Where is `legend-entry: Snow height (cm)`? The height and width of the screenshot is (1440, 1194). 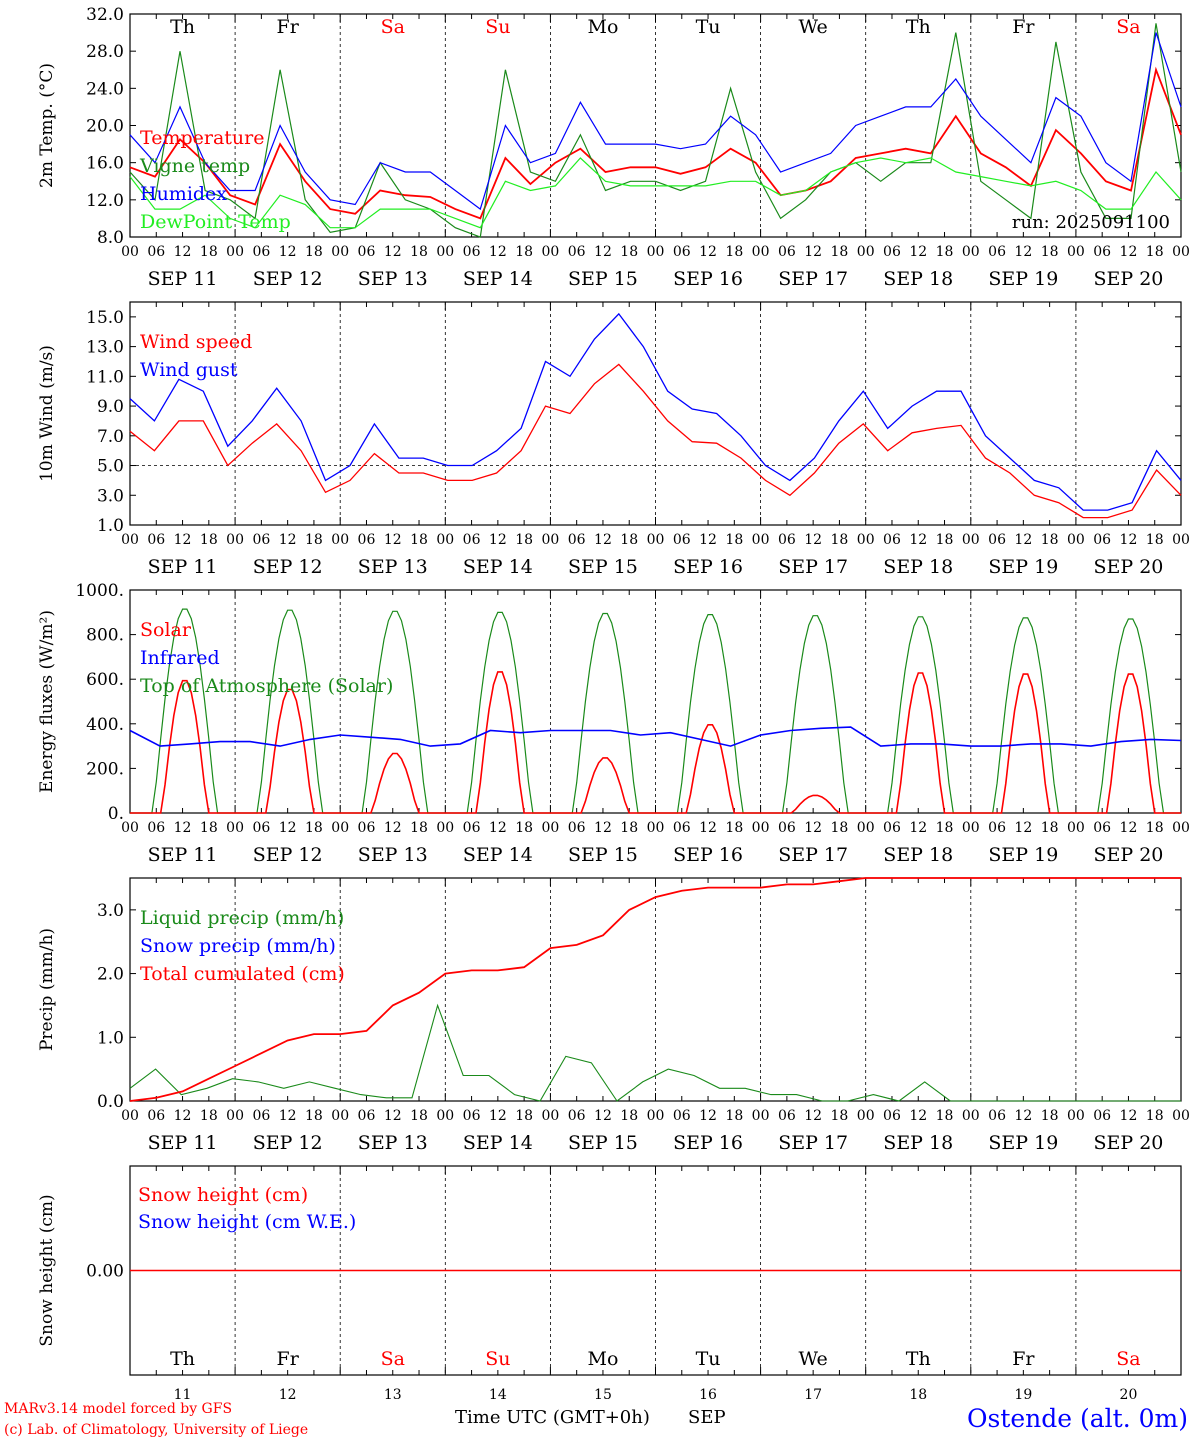
legend-entry: Snow height (cm) is located at coordinates (223, 1195).